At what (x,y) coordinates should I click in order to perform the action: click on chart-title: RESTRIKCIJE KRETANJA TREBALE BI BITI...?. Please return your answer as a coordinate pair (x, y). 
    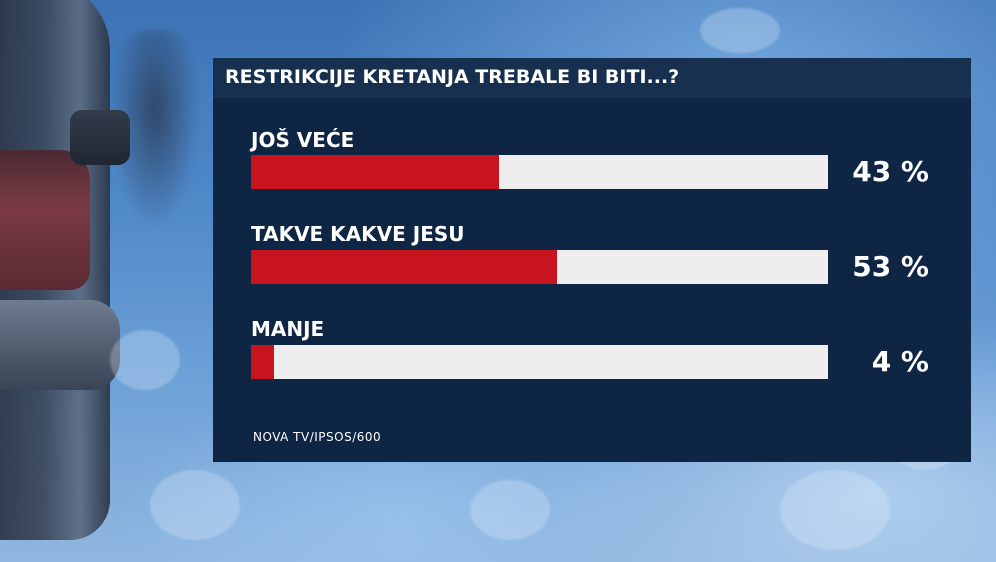
    Looking at the image, I should click on (452, 77).